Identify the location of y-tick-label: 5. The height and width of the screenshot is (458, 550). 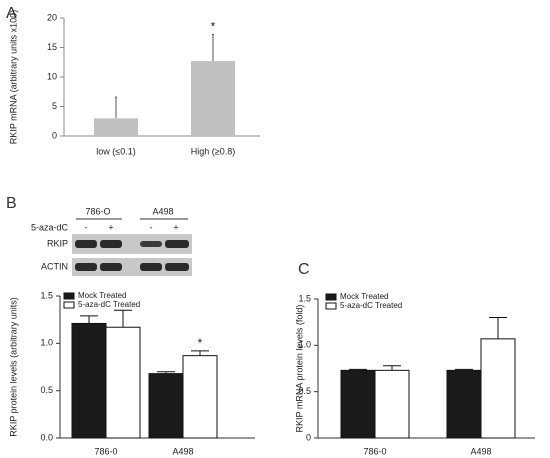
(54, 106).